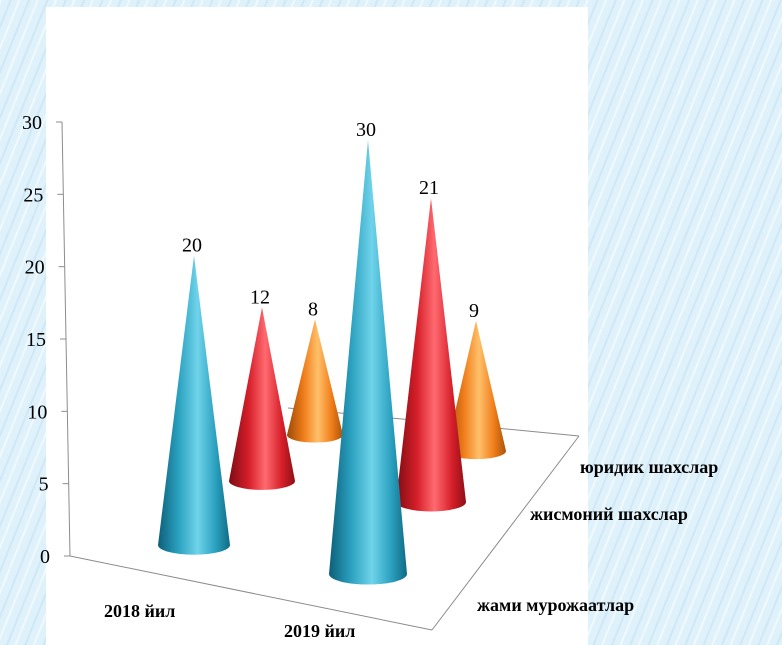 Image resolution: width=782 pixels, height=645 pixels. I want to click on cone-total-2018, so click(194, 405).